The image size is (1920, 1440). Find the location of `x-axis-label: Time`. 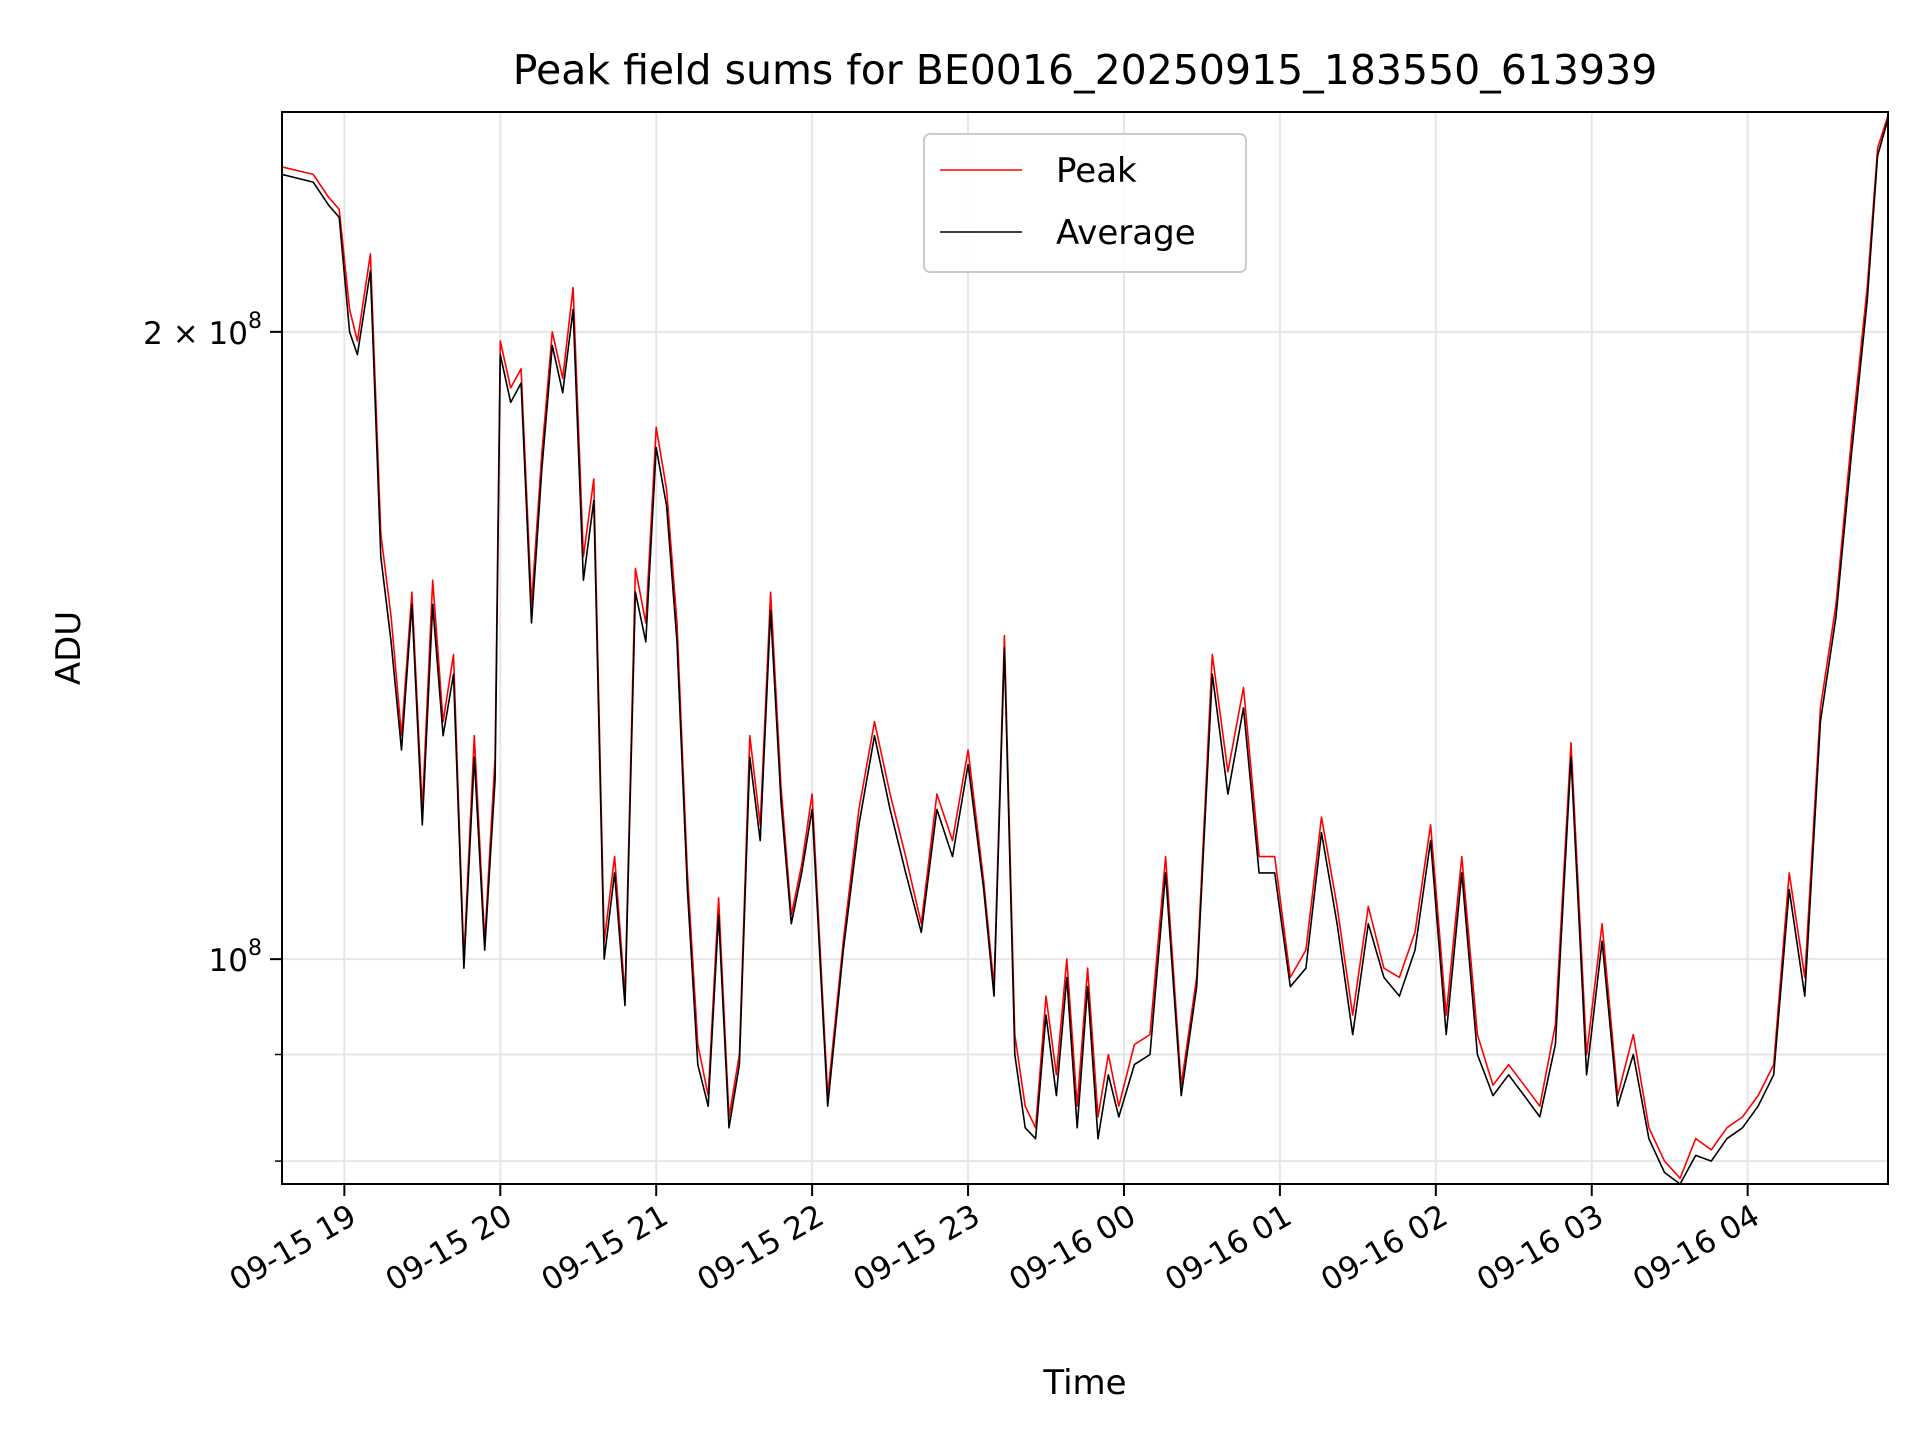

x-axis-label: Time is located at coordinates (1084, 1383).